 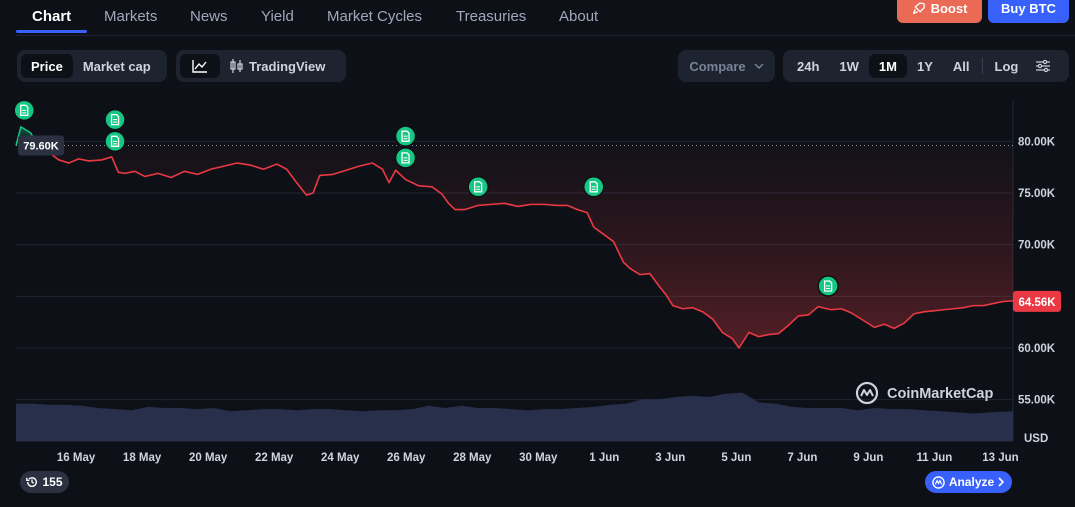 What do you see at coordinates (604, 458) in the screenshot?
I see `x-tick-label: 1 Jun` at bounding box center [604, 458].